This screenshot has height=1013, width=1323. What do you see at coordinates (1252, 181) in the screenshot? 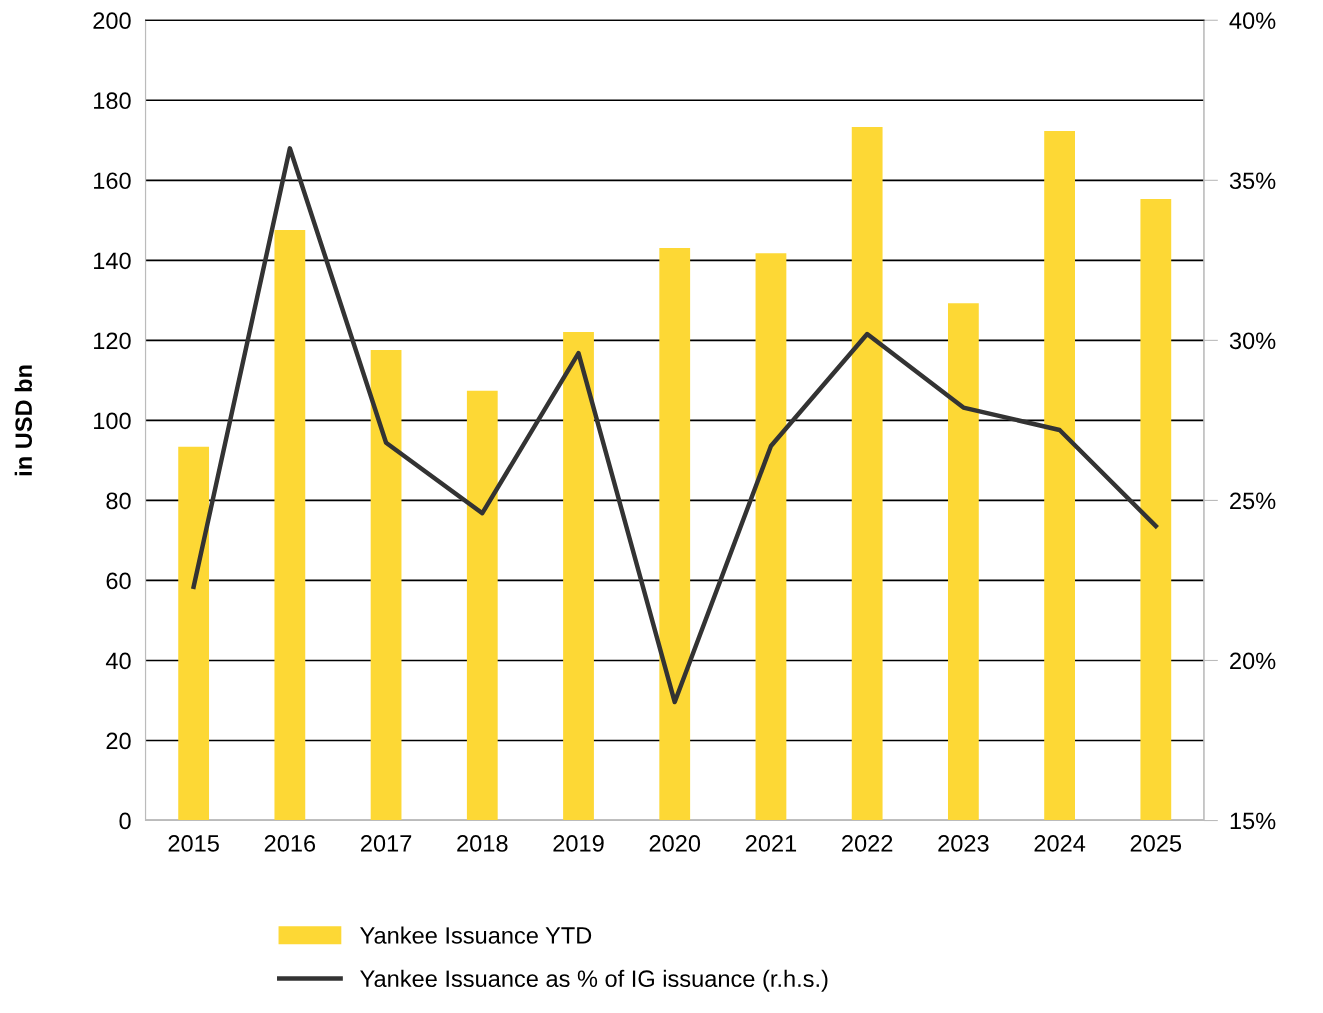
I see `y2-tick-label: 35%` at bounding box center [1252, 181].